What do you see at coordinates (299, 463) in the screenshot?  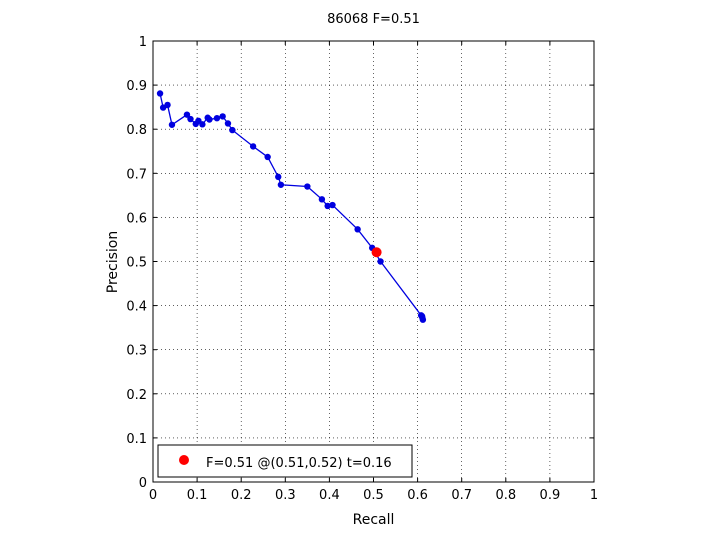 I see `legend-entry: F=0.51 @(0.51,0.52) t=0.16` at bounding box center [299, 463].